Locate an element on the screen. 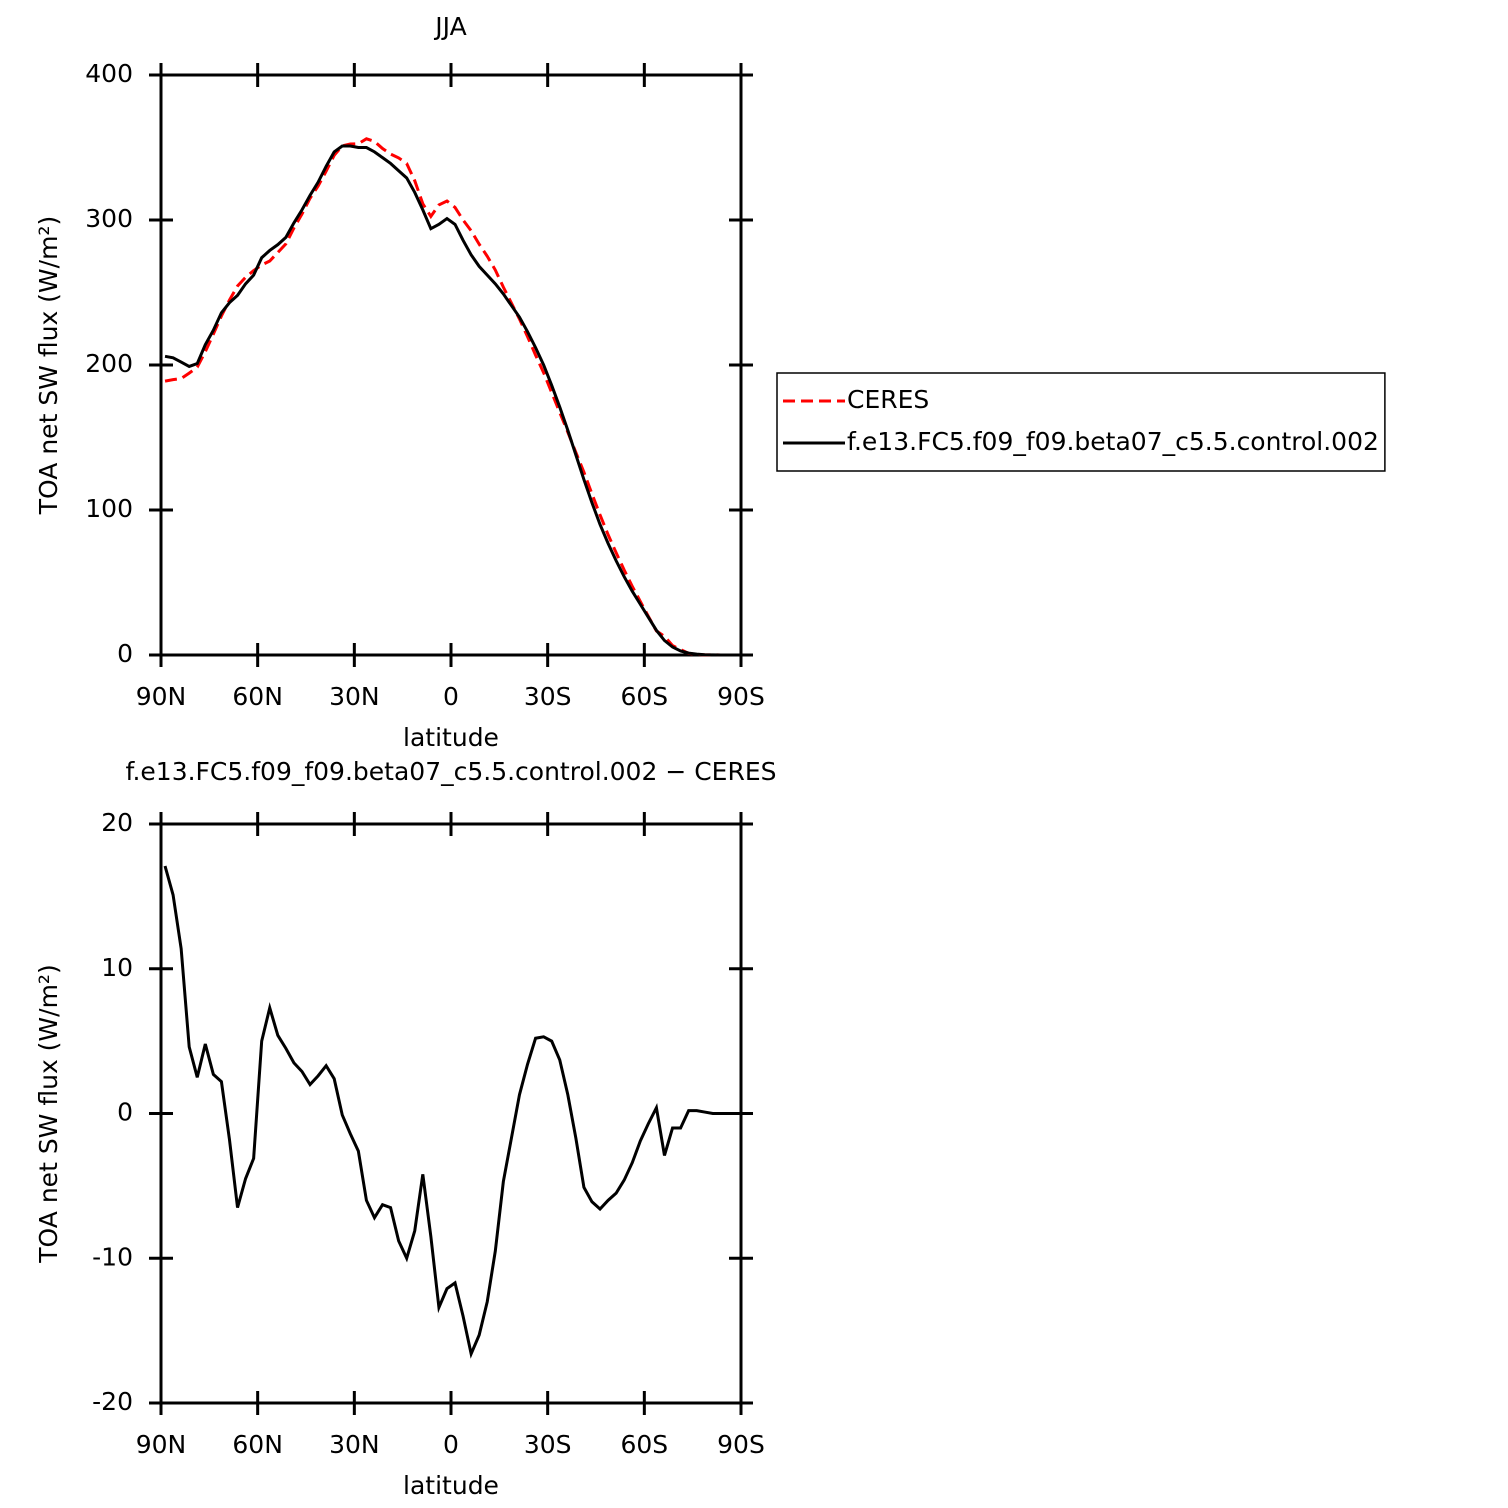 The width and height of the screenshot is (1508, 1508). y-tick-label: -10 is located at coordinates (112, 1256).